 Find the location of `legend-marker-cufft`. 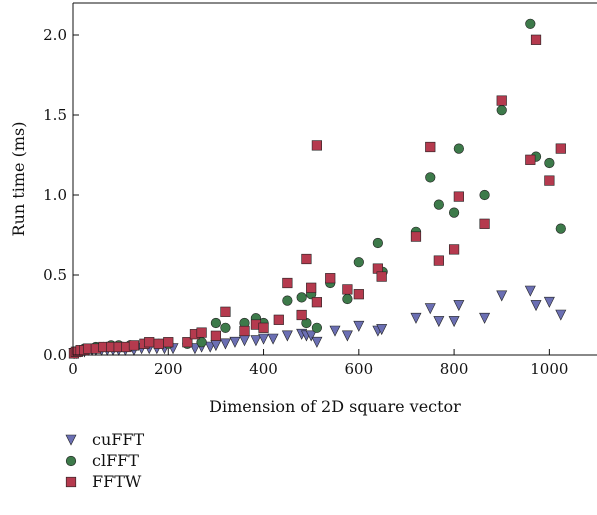

legend-marker-cufft is located at coordinates (71, 440).